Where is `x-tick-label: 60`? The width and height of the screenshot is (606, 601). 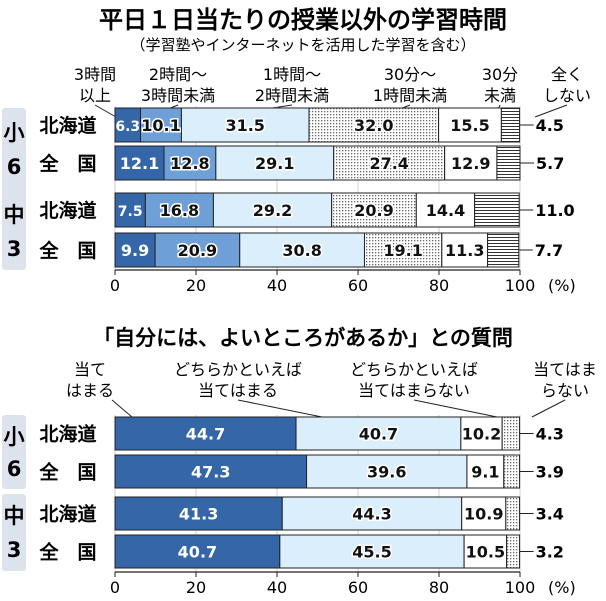 x-tick-label: 60 is located at coordinates (358, 587).